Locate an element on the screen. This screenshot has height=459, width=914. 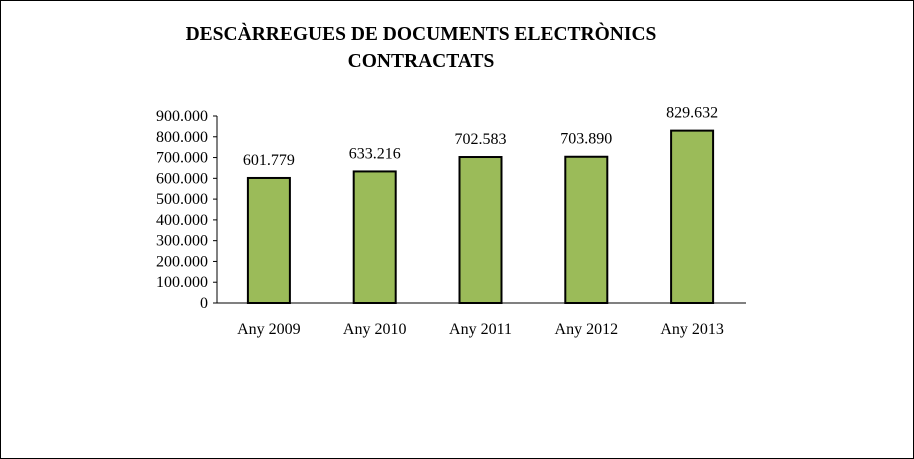
y-tick-label: 900.000 is located at coordinates (182, 116).